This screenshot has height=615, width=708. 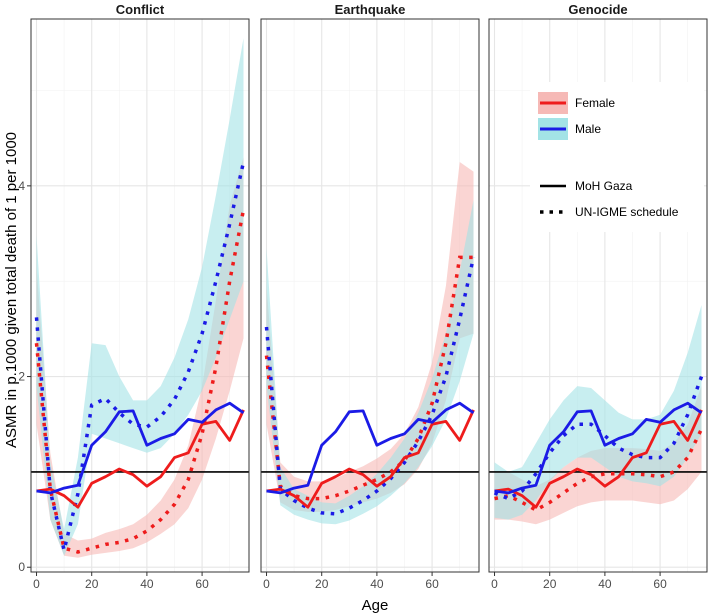 What do you see at coordinates (370, 448) in the screenshot?
I see `series-male-moh-gaza-earthquake` at bounding box center [370, 448].